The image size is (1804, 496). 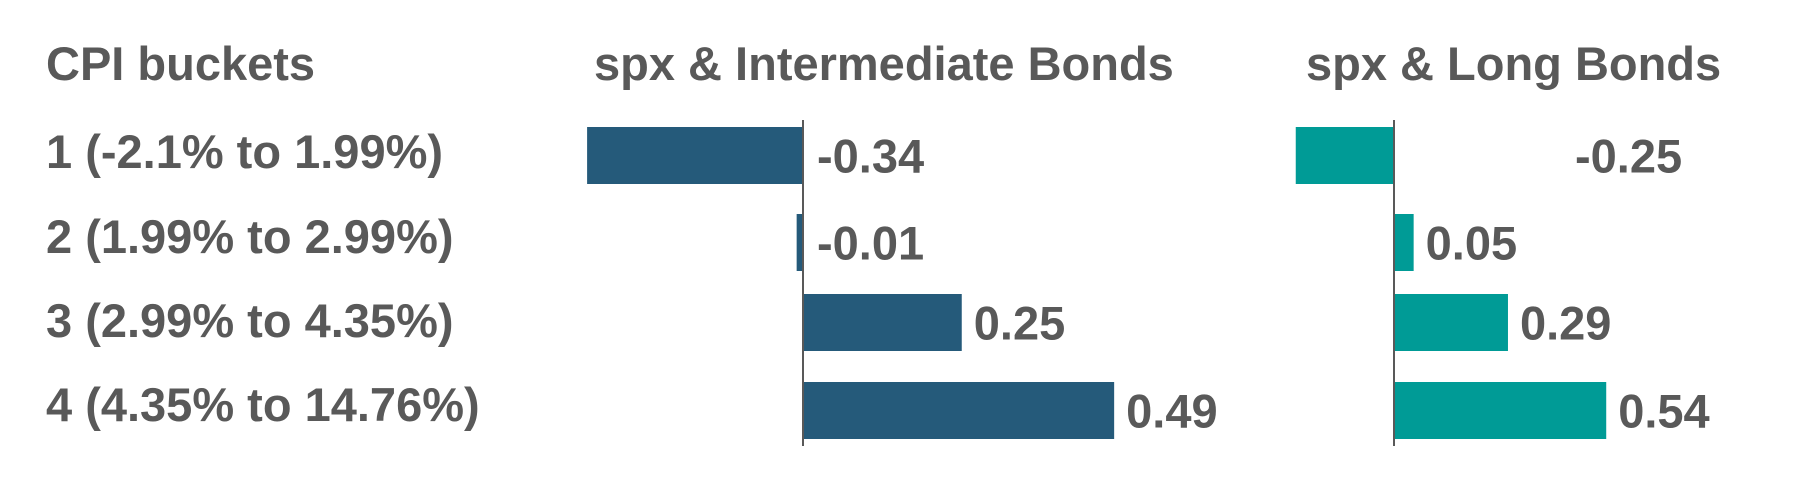 What do you see at coordinates (244, 151) in the screenshot?
I see `category-label-1: 1 (-2.1% to 1.99%)` at bounding box center [244, 151].